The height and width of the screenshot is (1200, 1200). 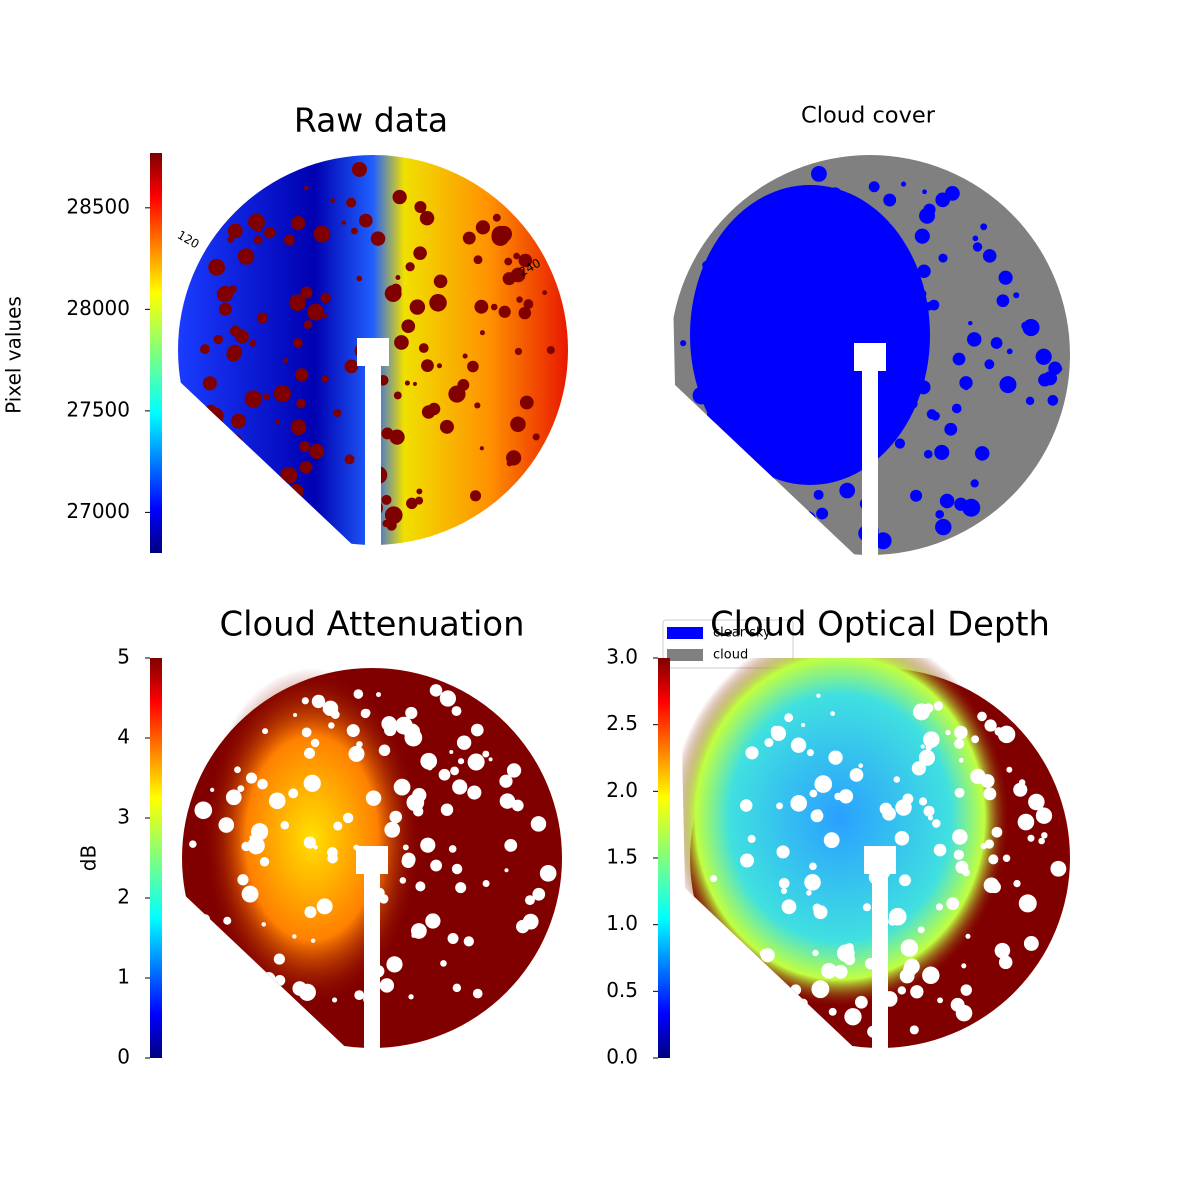 I want to click on mast, so click(x=373, y=457).